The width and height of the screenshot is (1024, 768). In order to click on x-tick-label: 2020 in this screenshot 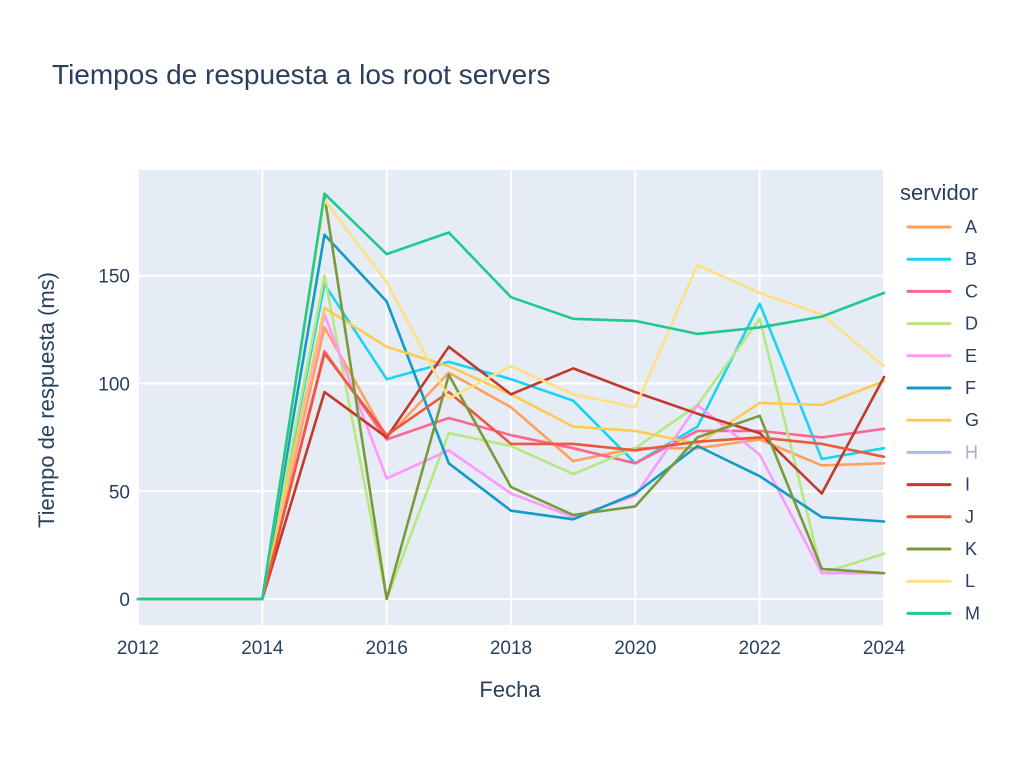, I will do `click(635, 648)`.